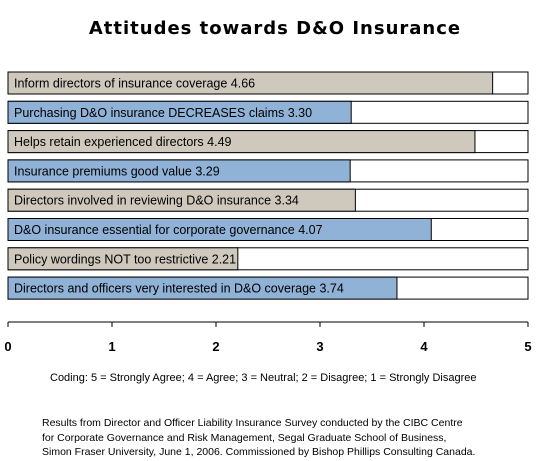 This screenshot has width=550, height=461. Describe the element at coordinates (309, 230) in the screenshot. I see `data-label: 4.07` at that location.